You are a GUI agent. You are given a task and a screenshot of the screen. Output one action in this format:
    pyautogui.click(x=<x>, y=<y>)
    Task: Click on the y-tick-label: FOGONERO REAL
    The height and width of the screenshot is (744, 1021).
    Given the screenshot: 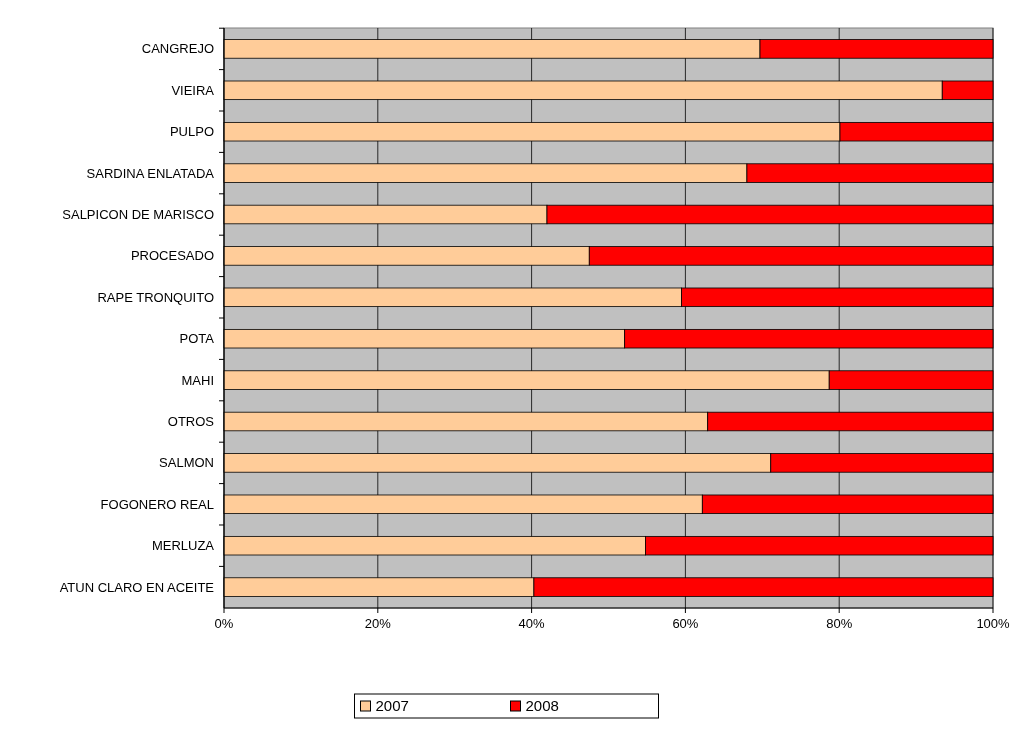 What is the action you would take?
    pyautogui.click(x=157, y=504)
    